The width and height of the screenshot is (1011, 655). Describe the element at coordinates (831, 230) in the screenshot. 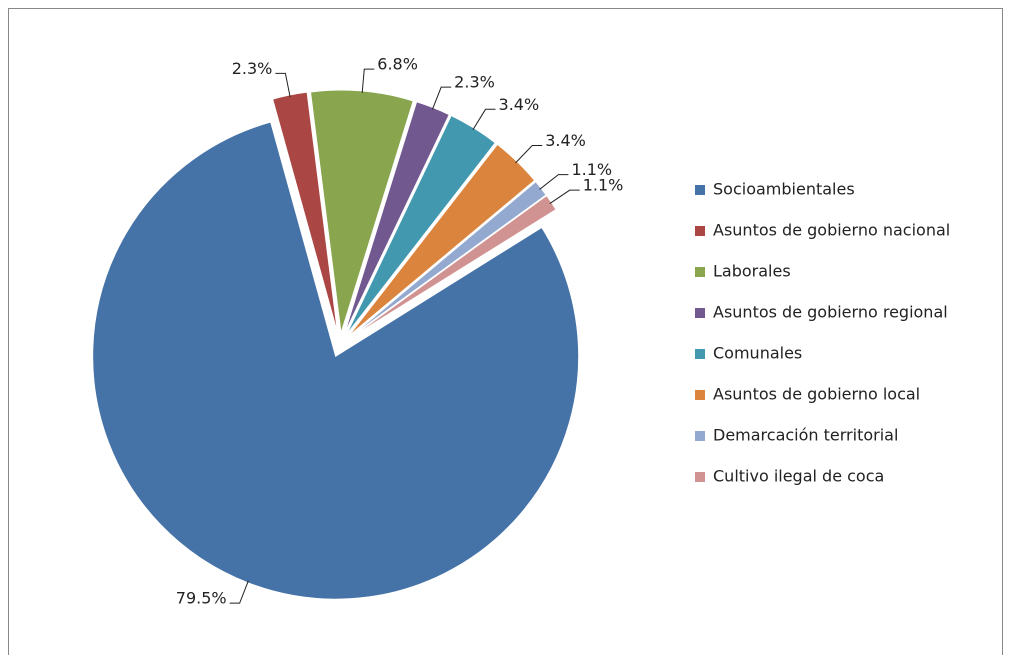

I see `legend-label: Asuntos de gobierno nacional` at that location.